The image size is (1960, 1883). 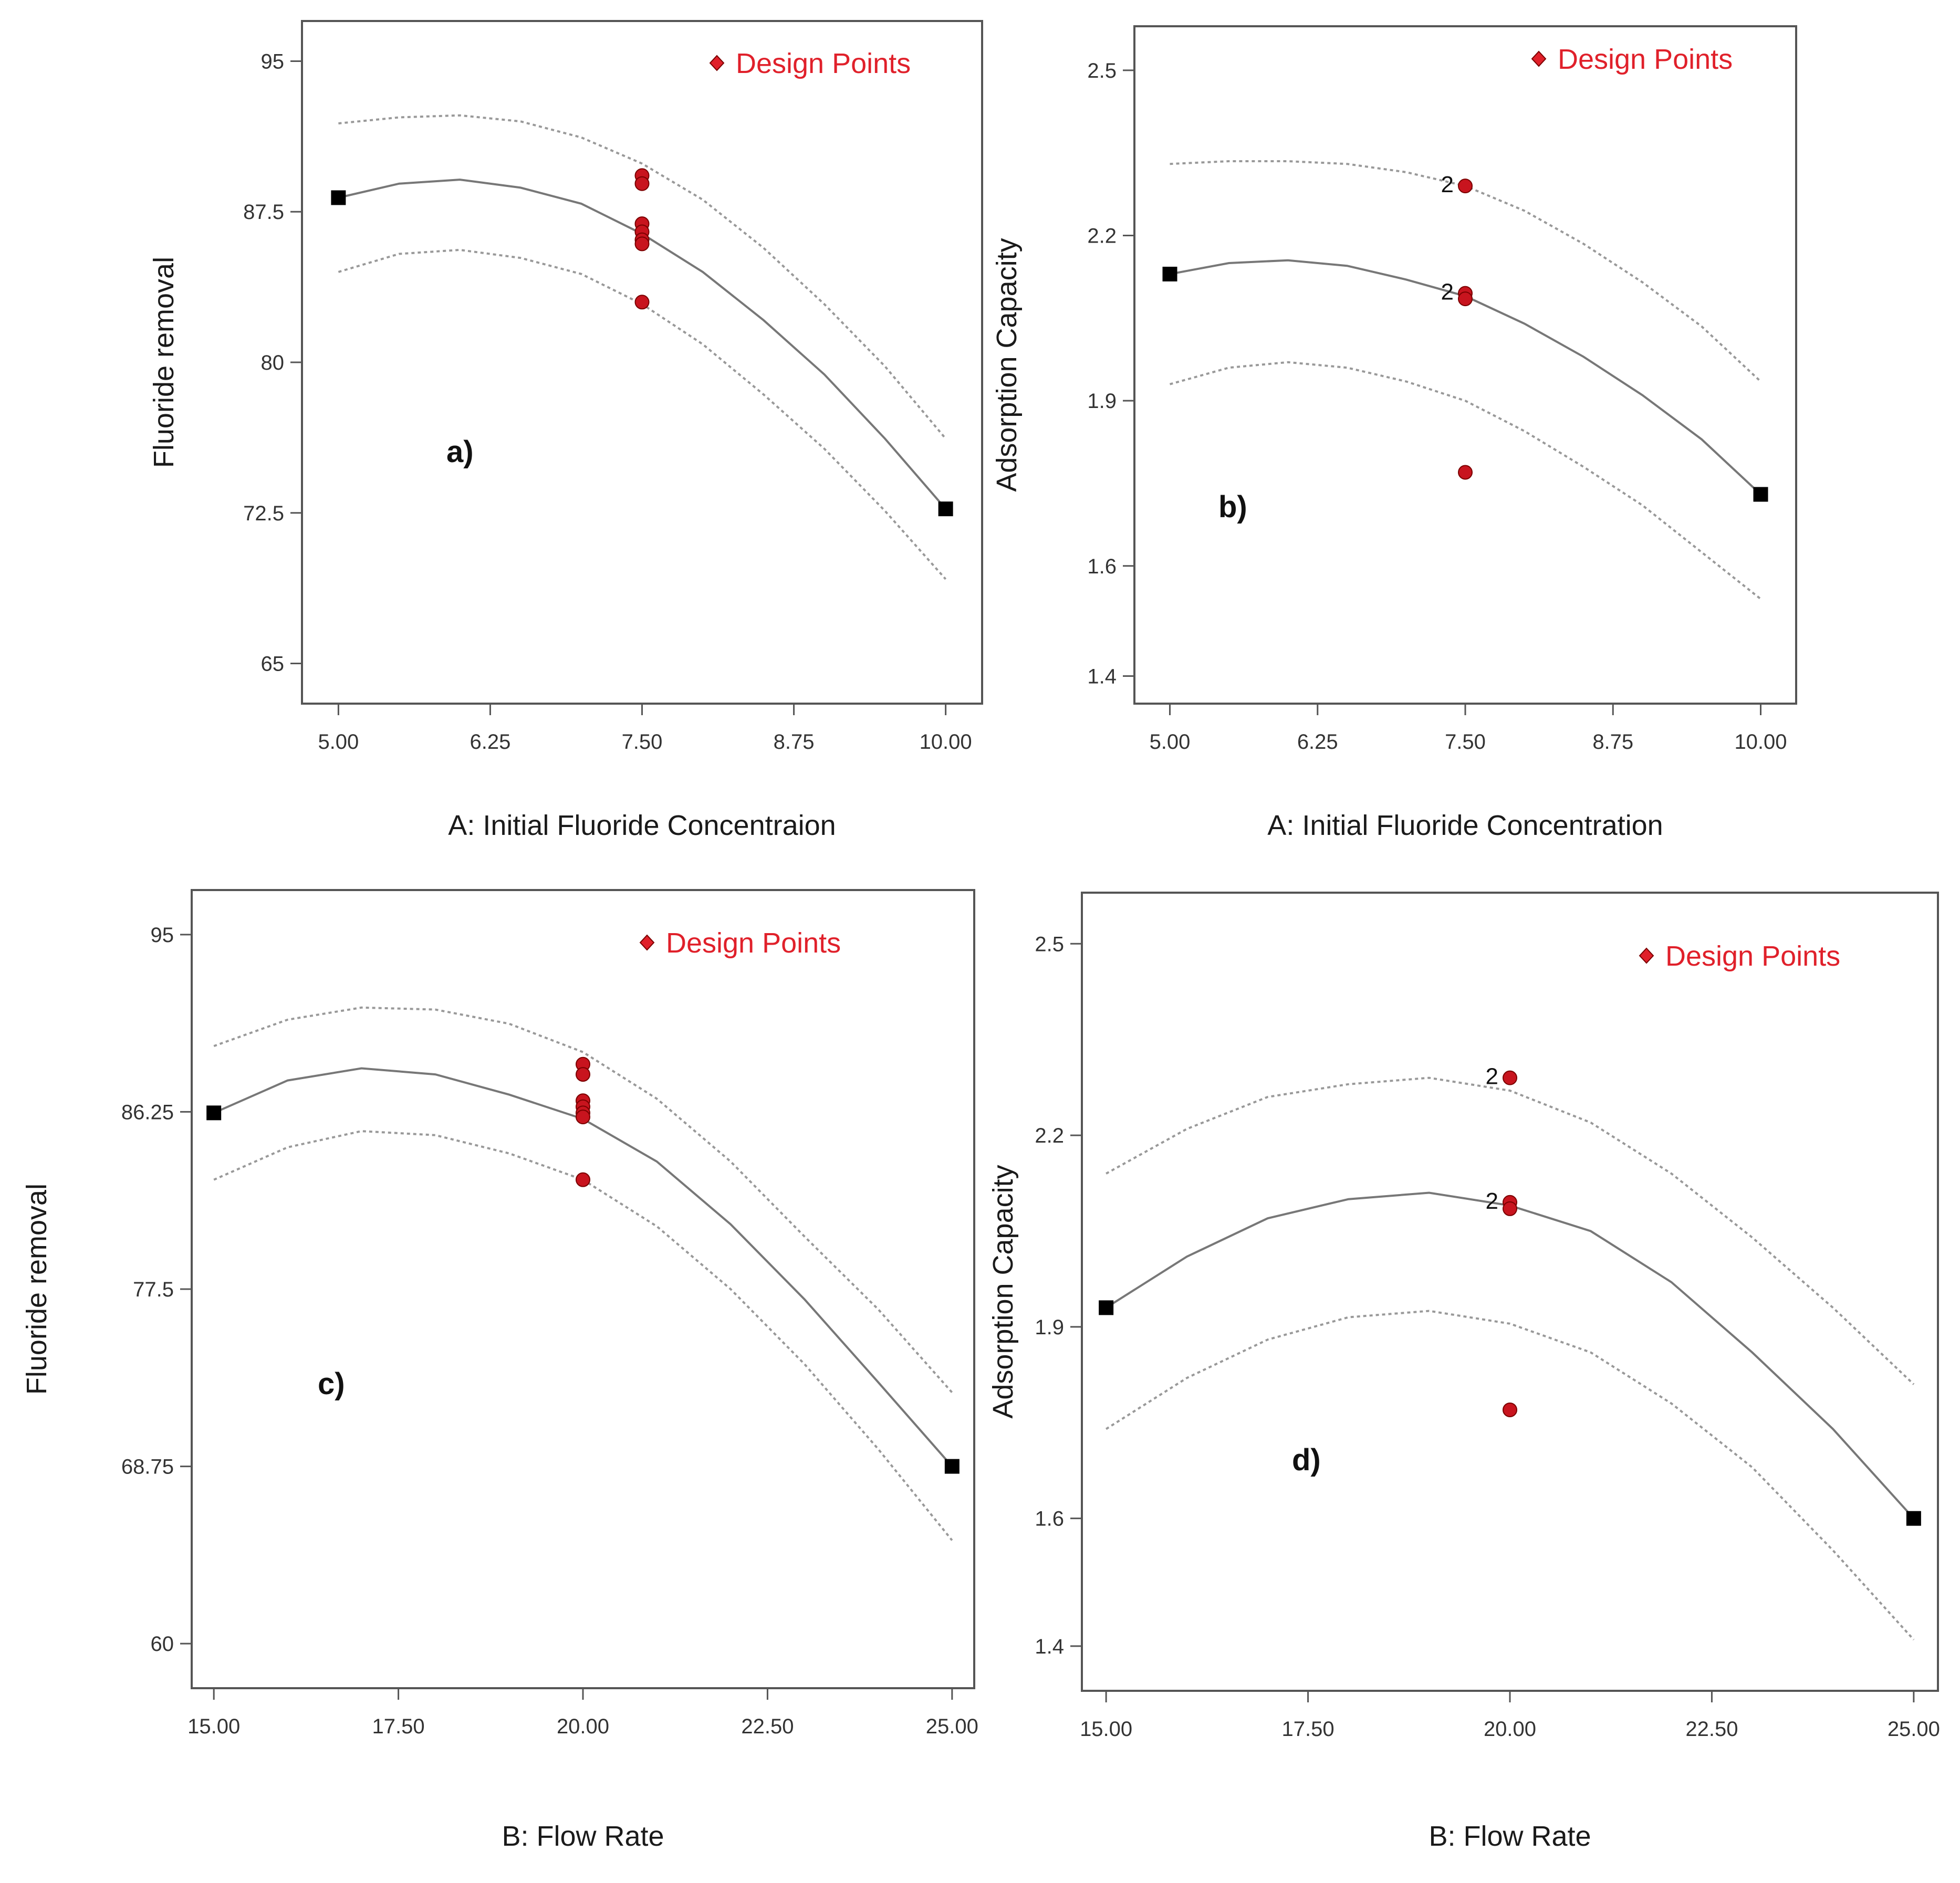 I want to click on y-tick-label: 77.5, so click(x=153, y=1289).